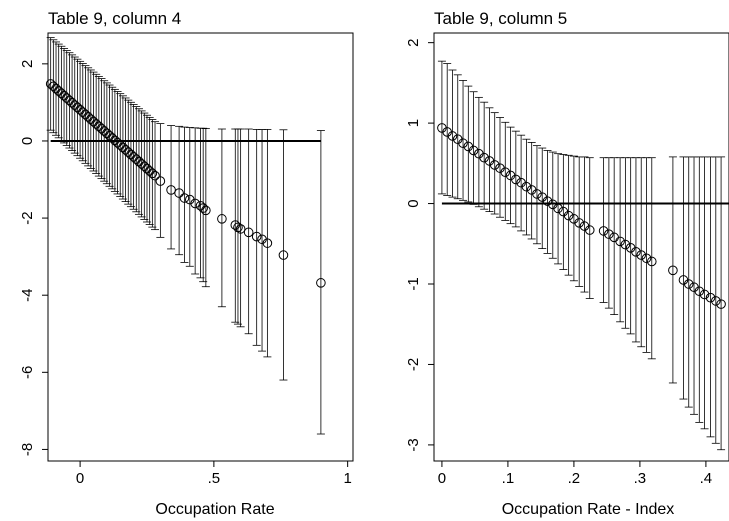 The height and width of the screenshot is (521, 729). What do you see at coordinates (640, 478) in the screenshot?
I see `x-tick-label-right: .3` at bounding box center [640, 478].